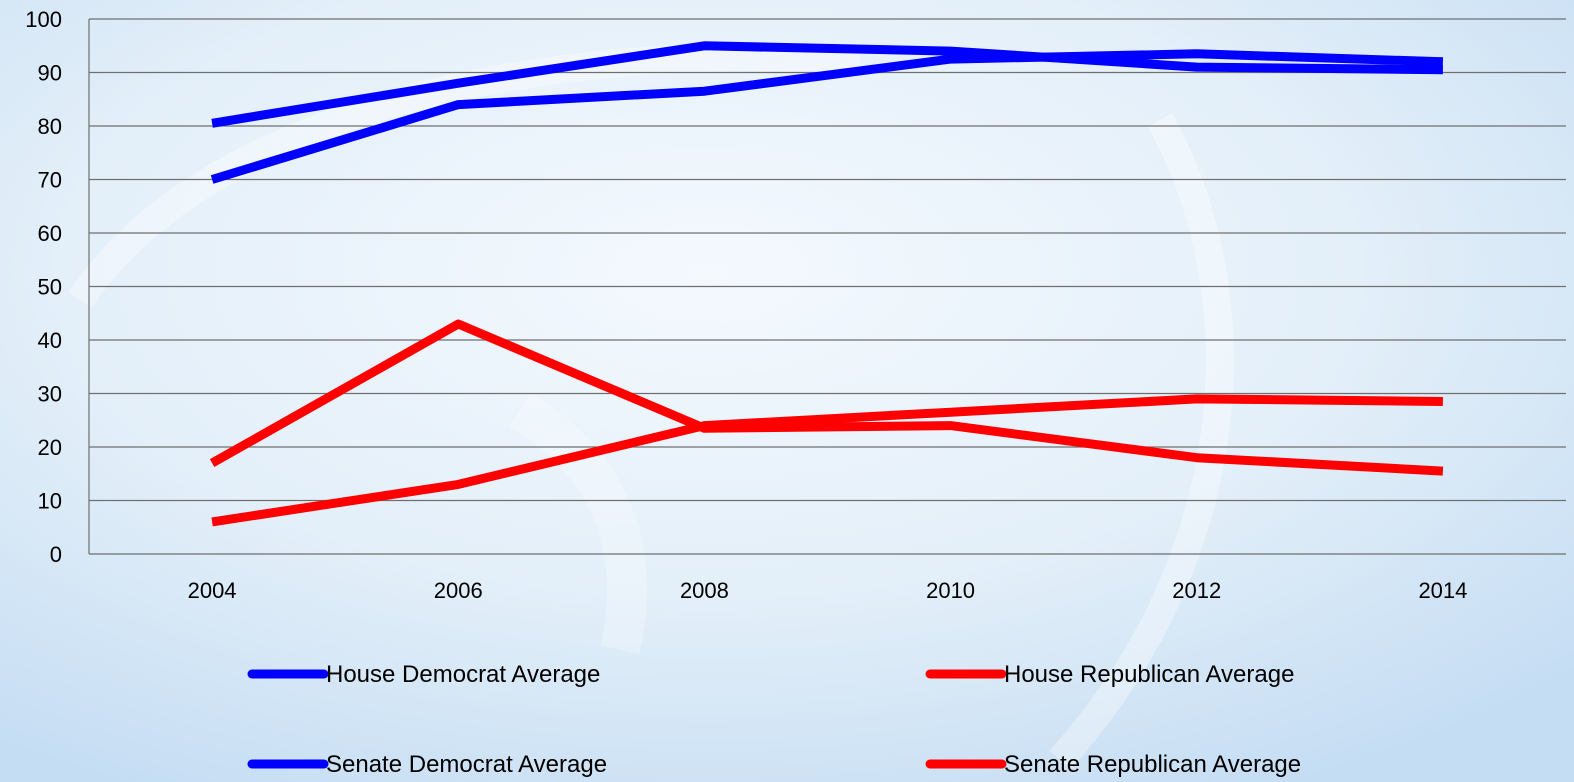 The height and width of the screenshot is (782, 1574). I want to click on x-tick-label: 2014, so click(1442, 590).